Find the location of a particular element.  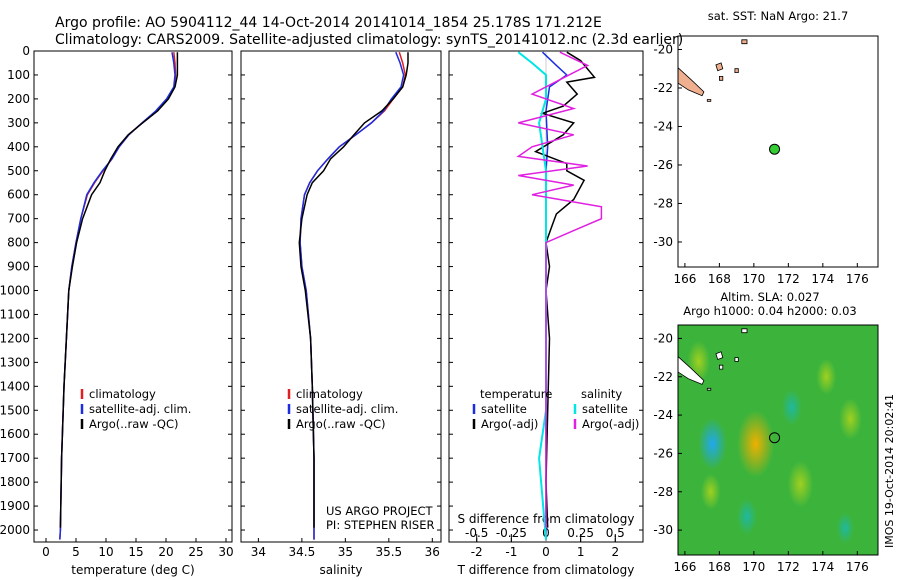

xtick-label: 30 is located at coordinates (225, 552).